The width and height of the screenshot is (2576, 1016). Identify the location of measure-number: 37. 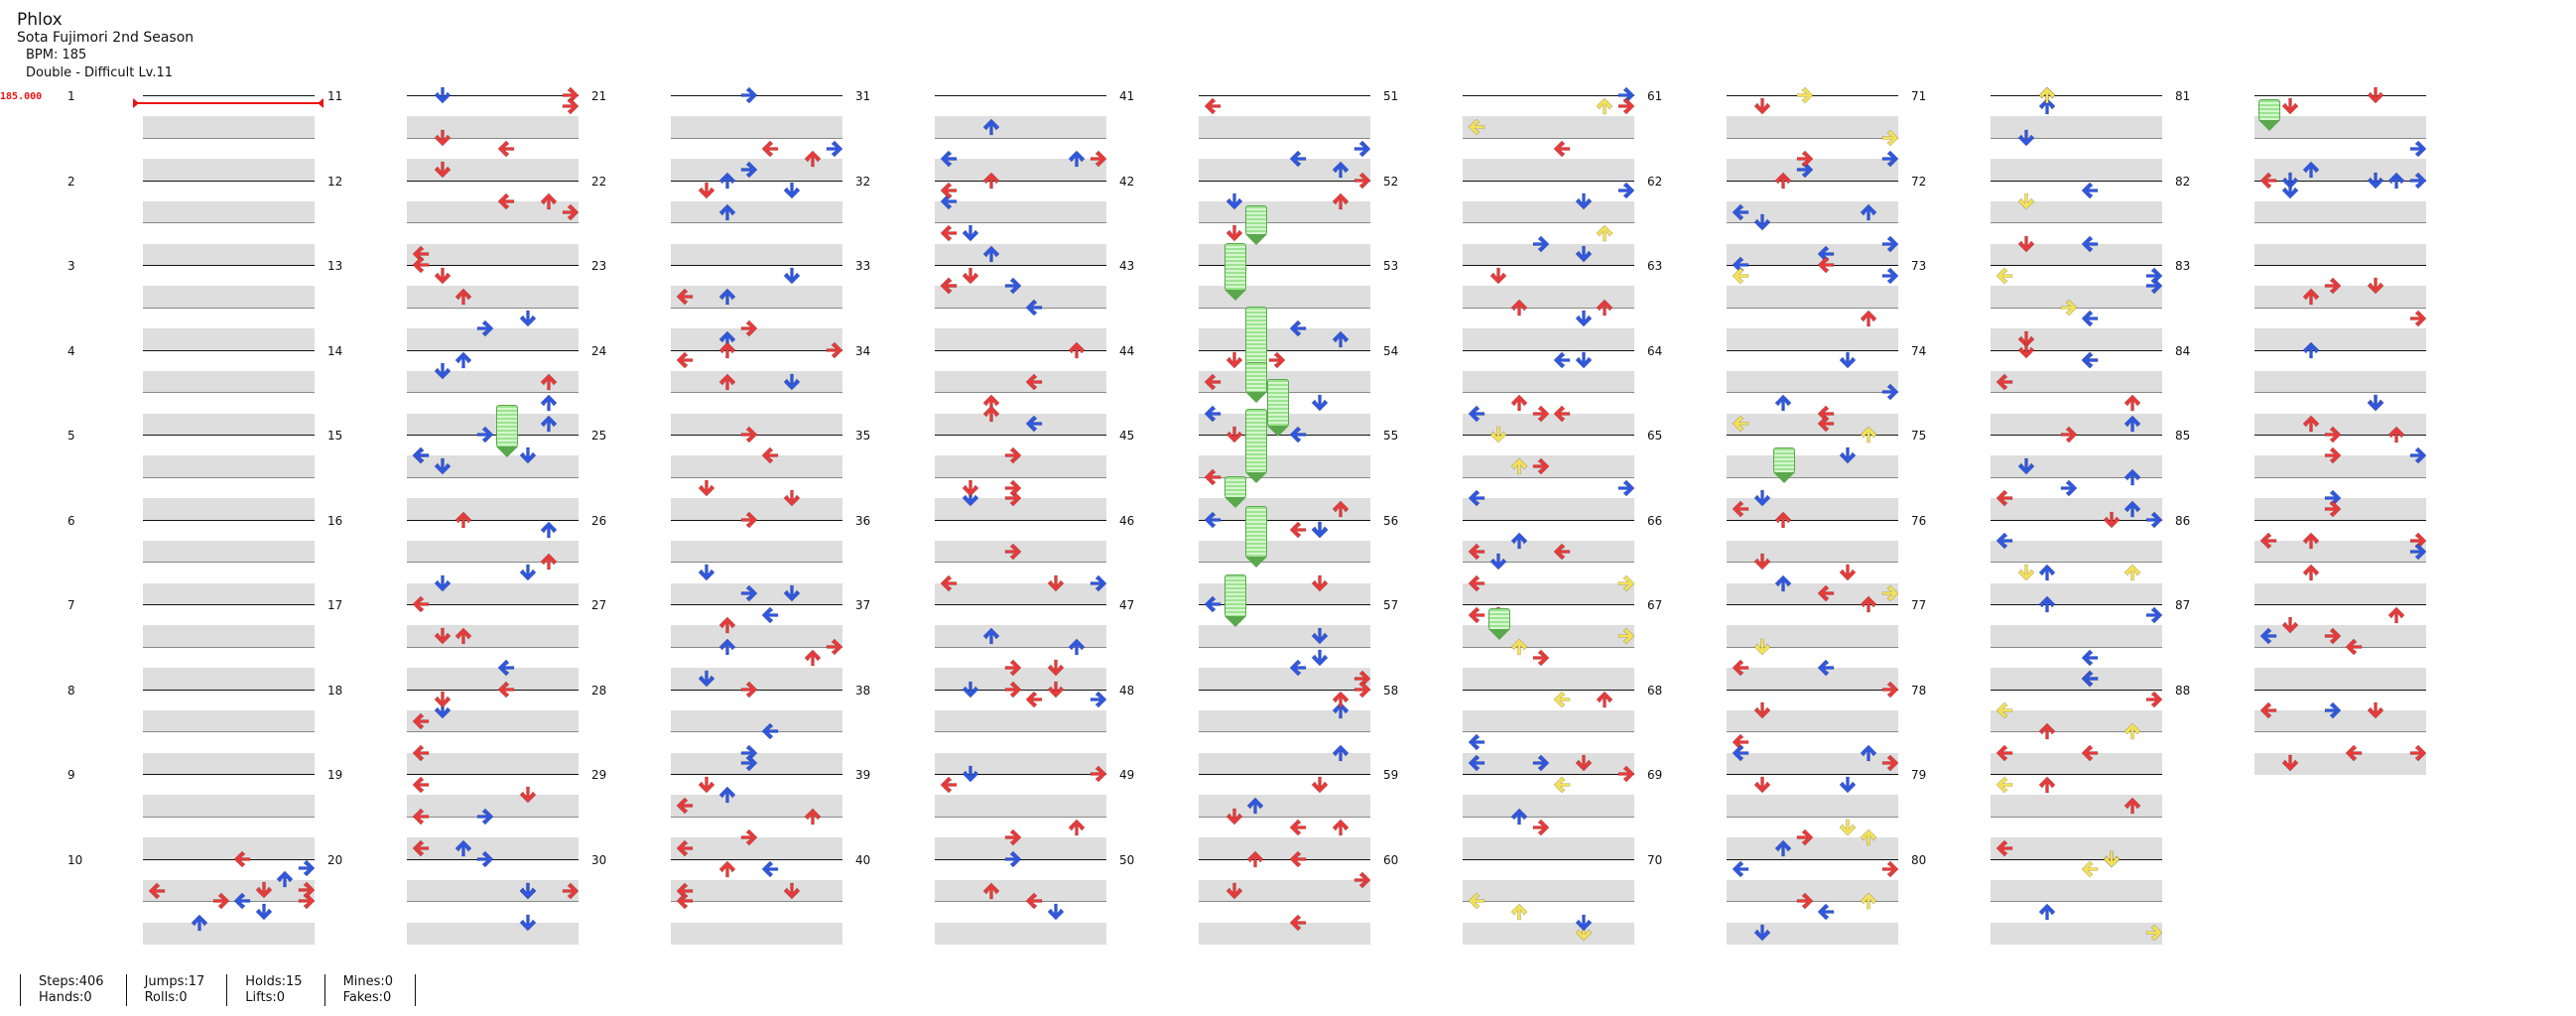
(863, 605).